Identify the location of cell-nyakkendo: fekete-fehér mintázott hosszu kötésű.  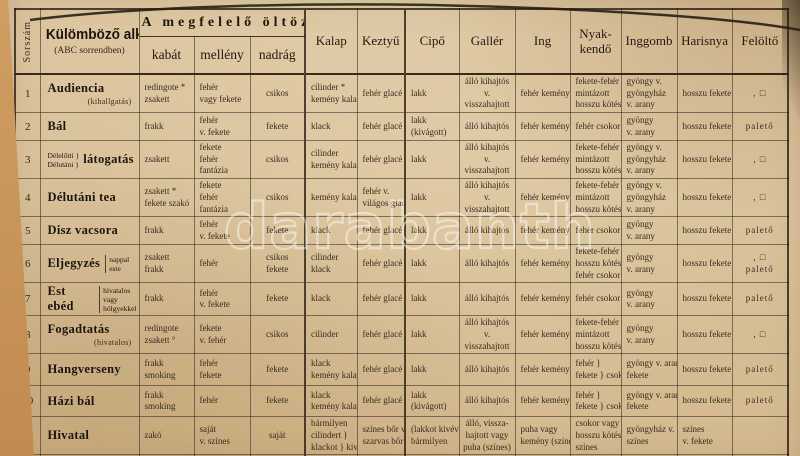
(595, 335).